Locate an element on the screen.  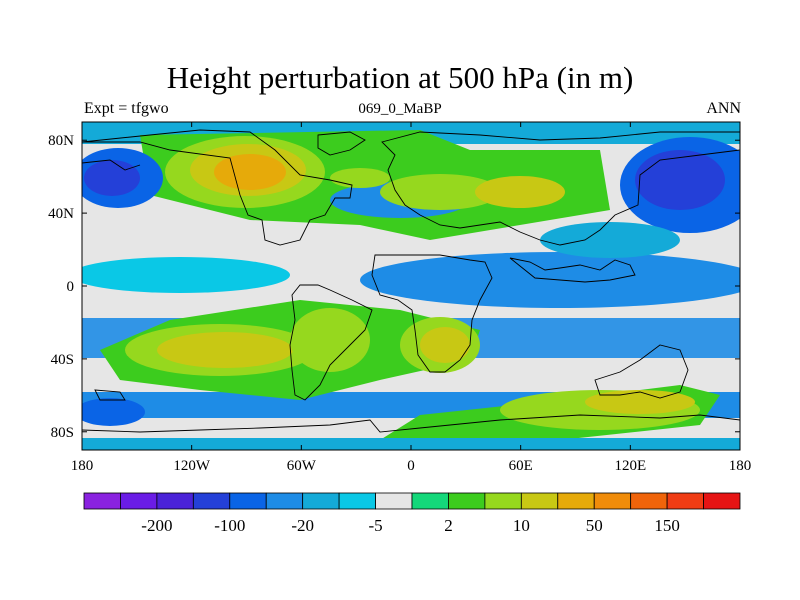
field-eurasia-high is located at coordinates (440, 192).